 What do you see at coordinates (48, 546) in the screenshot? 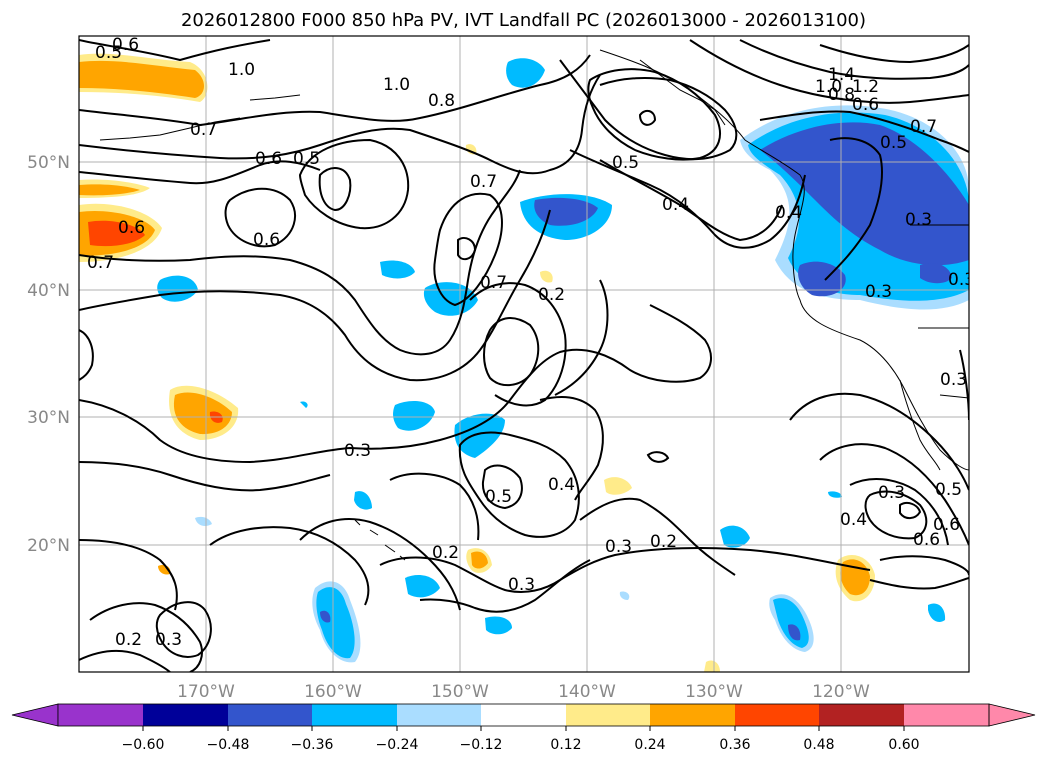
I see `lat-tick-label: 20°N` at bounding box center [48, 546].